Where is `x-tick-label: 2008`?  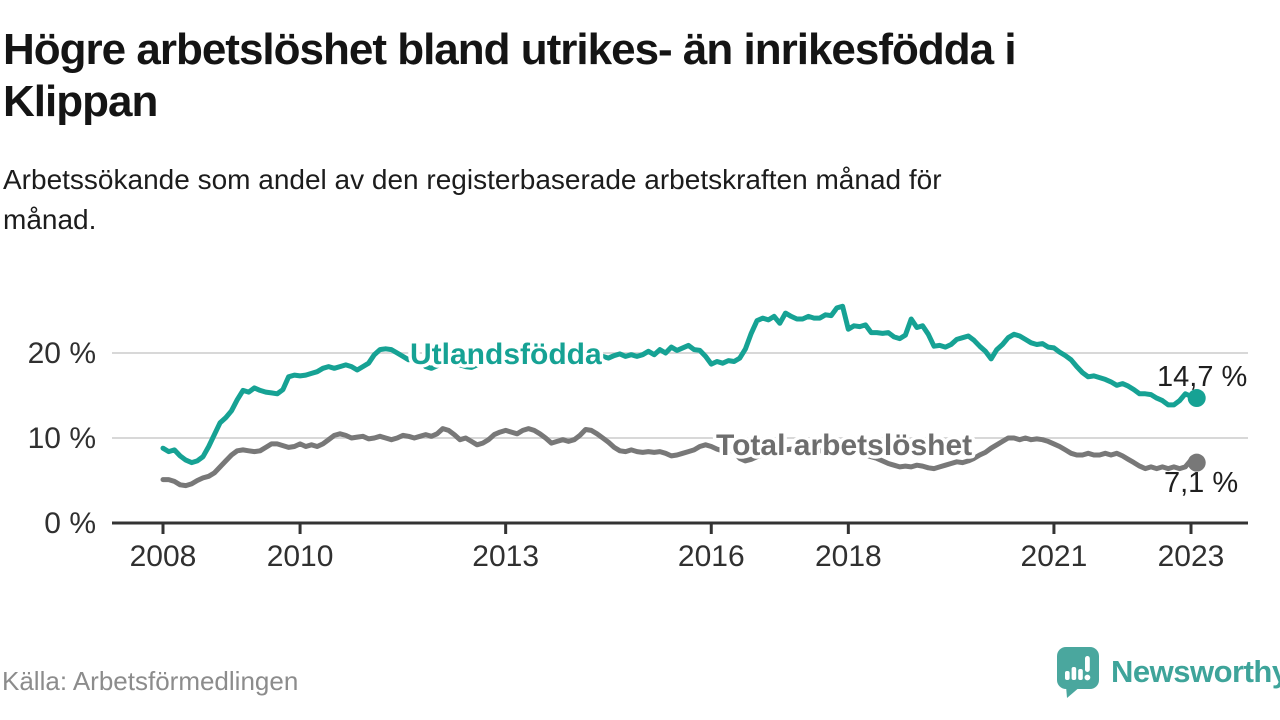 x-tick-label: 2008 is located at coordinates (163, 556).